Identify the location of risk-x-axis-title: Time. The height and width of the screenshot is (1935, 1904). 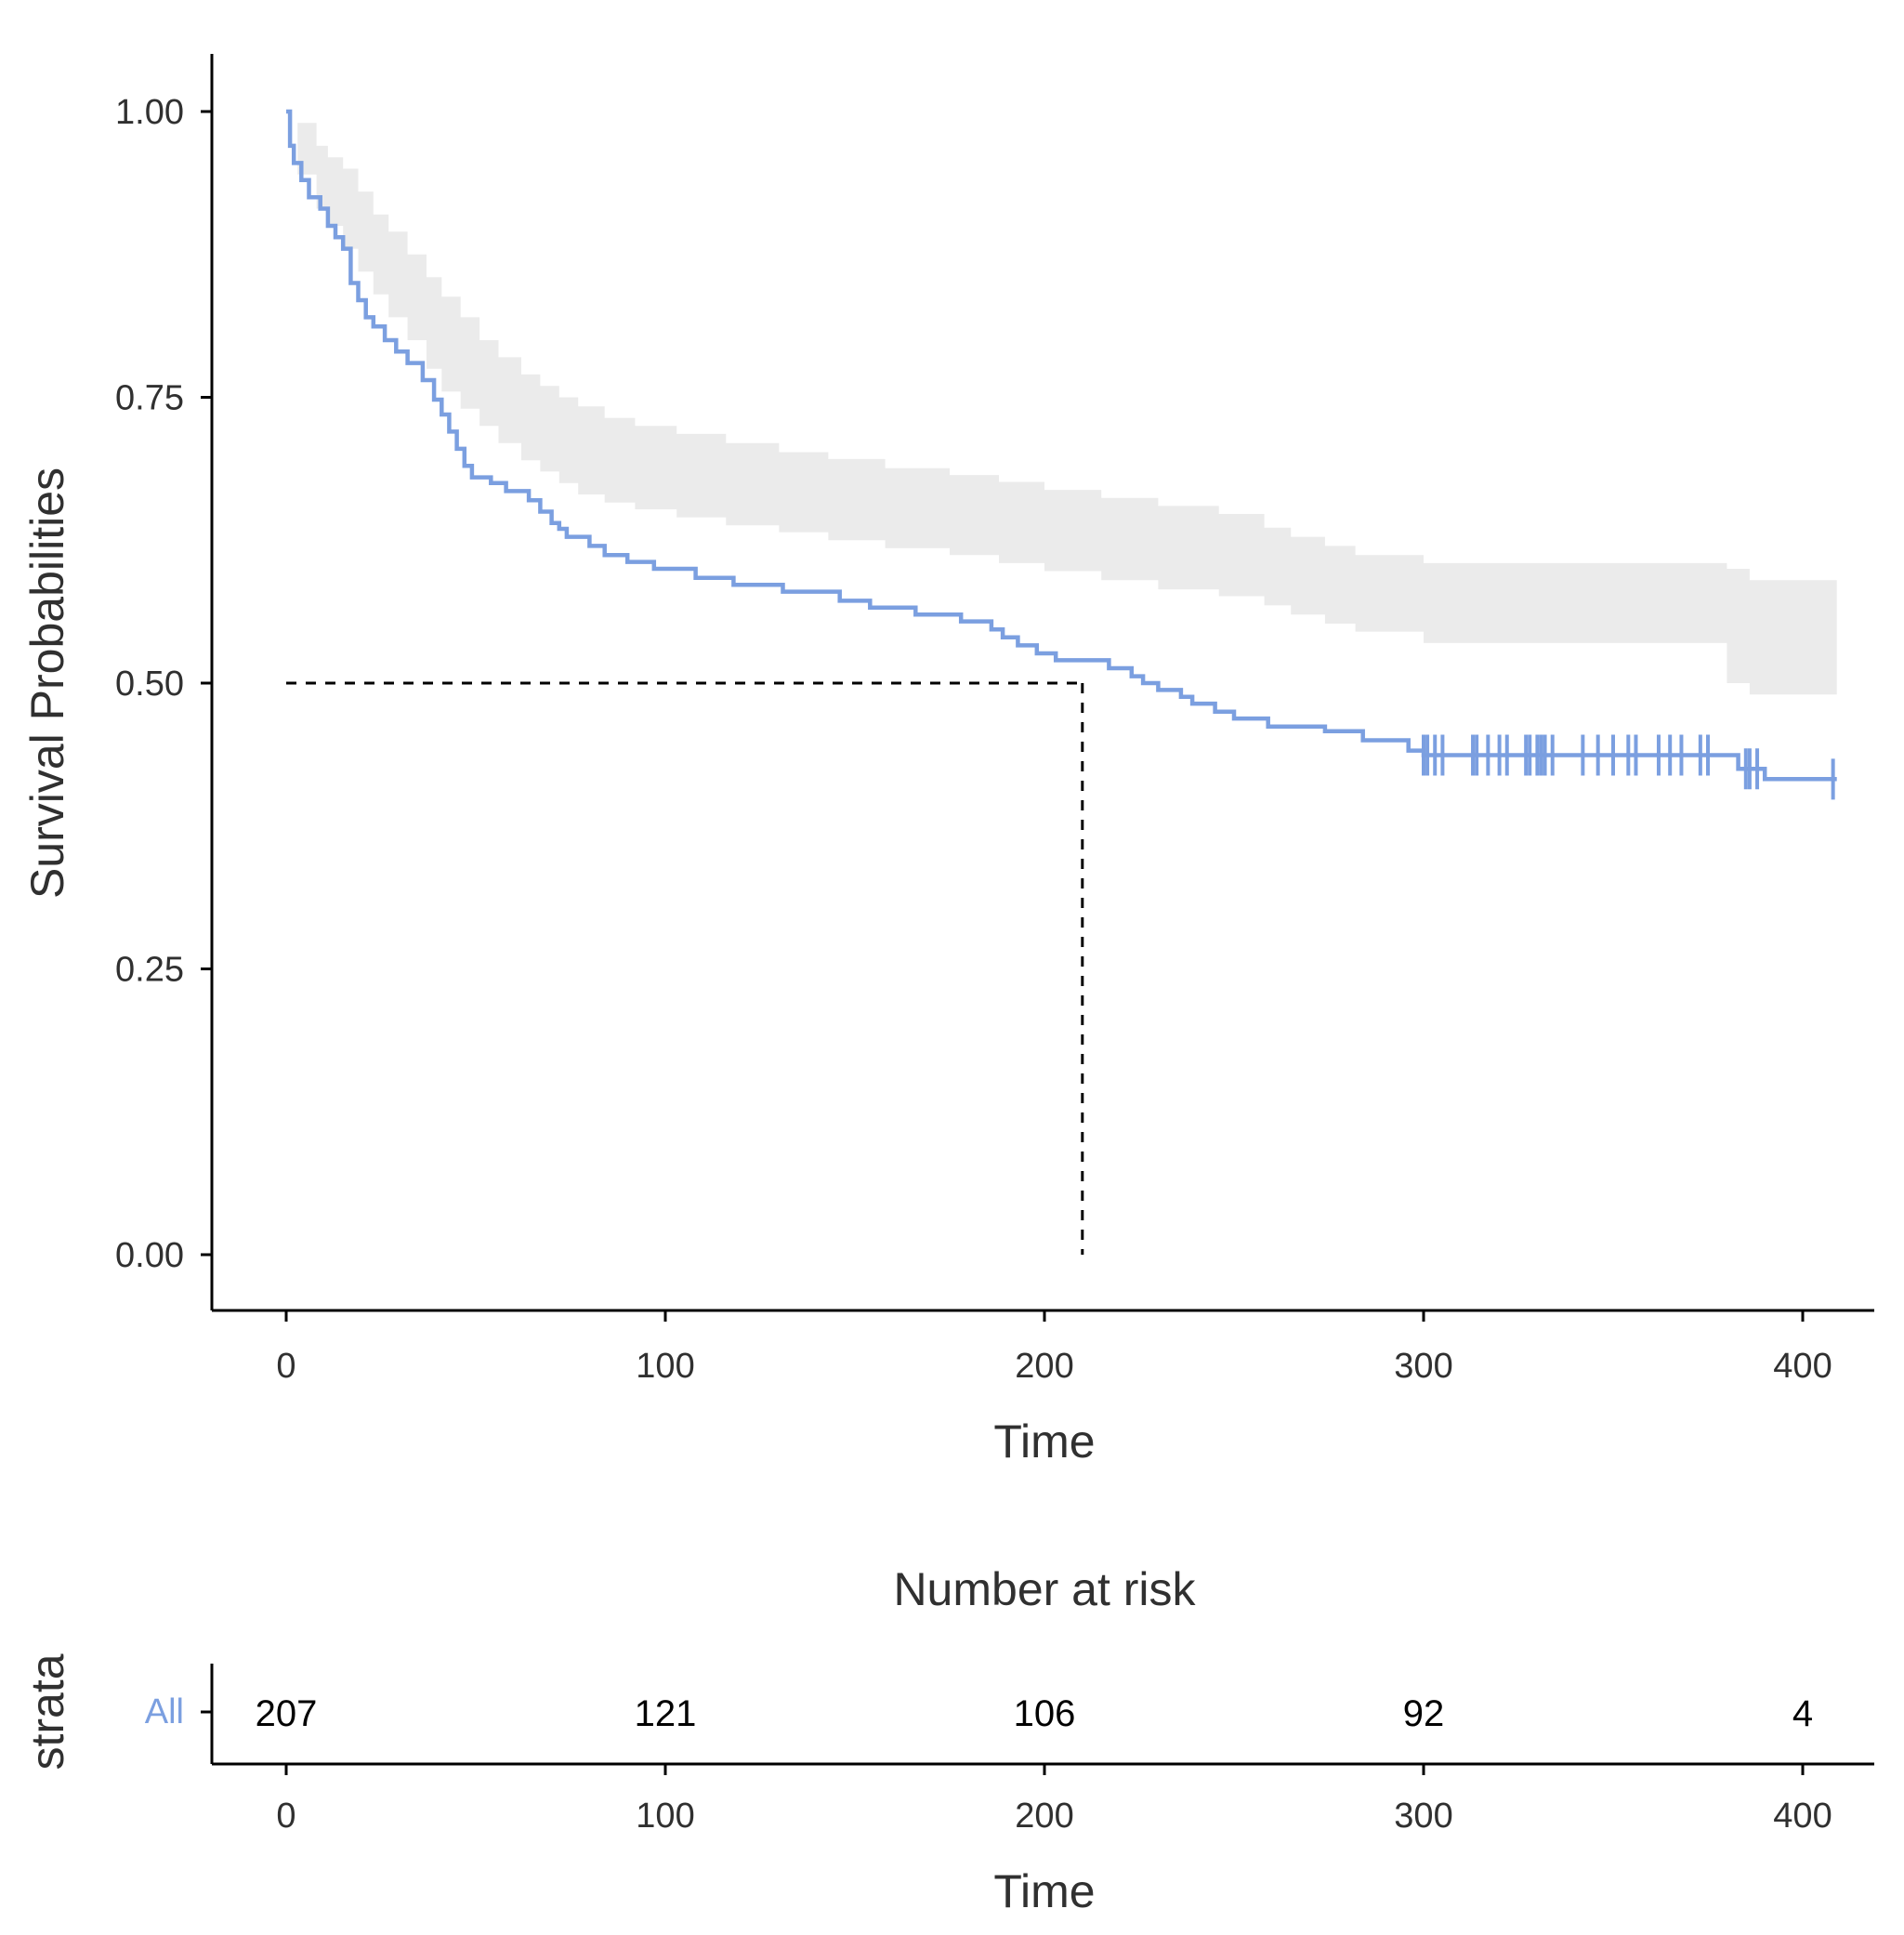
(1044, 1891).